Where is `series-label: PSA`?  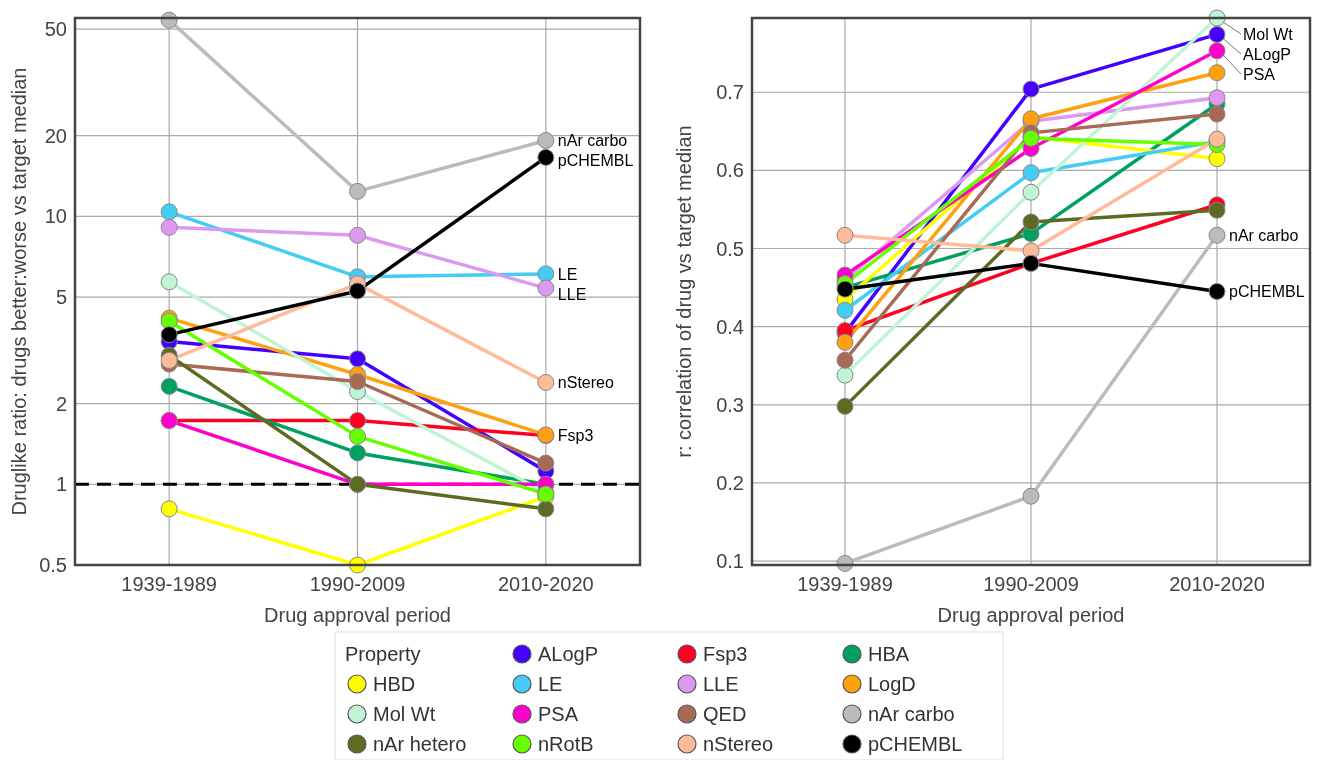 series-label: PSA is located at coordinates (1259, 74).